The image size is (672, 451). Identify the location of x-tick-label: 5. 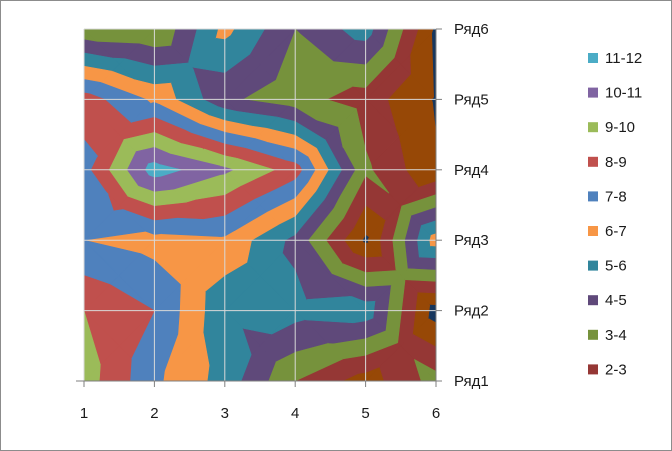
(365, 413).